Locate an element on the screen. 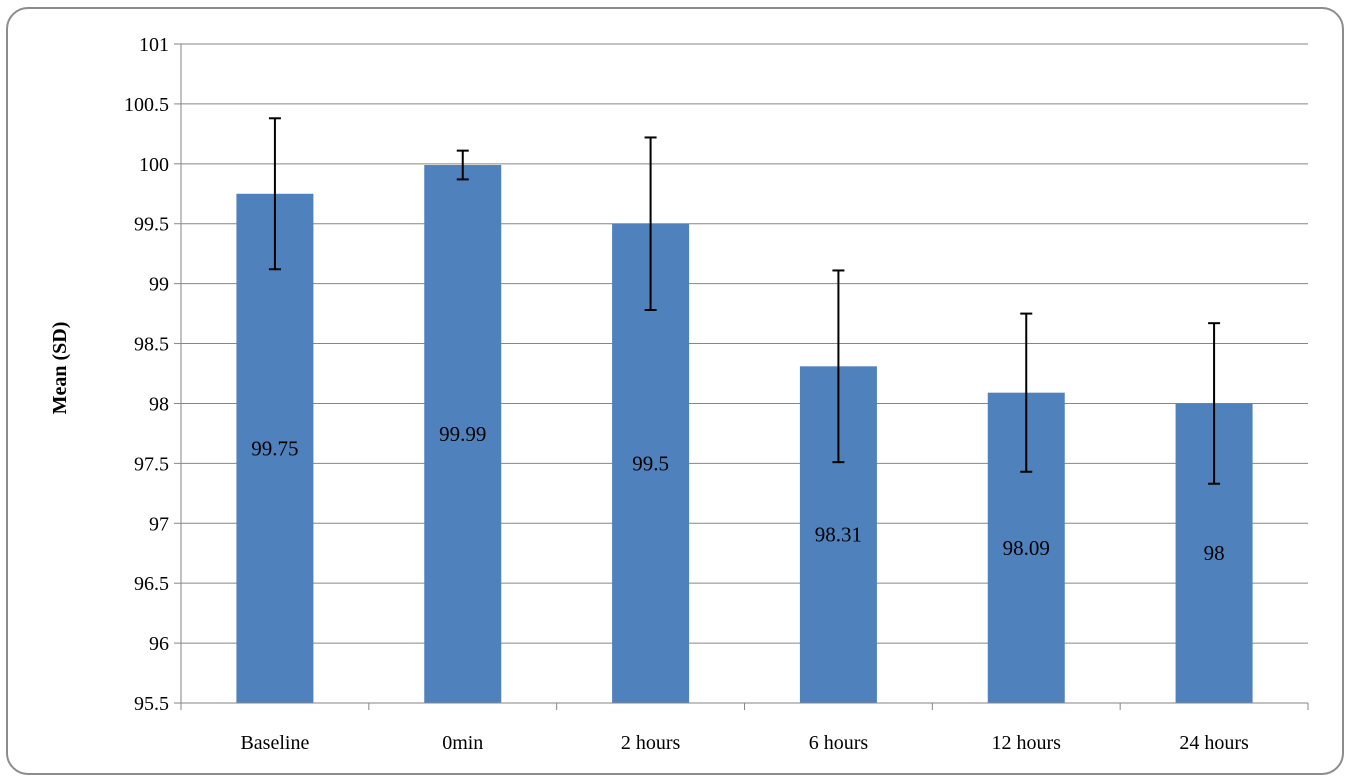  data-label: 98.09 is located at coordinates (1026, 548).